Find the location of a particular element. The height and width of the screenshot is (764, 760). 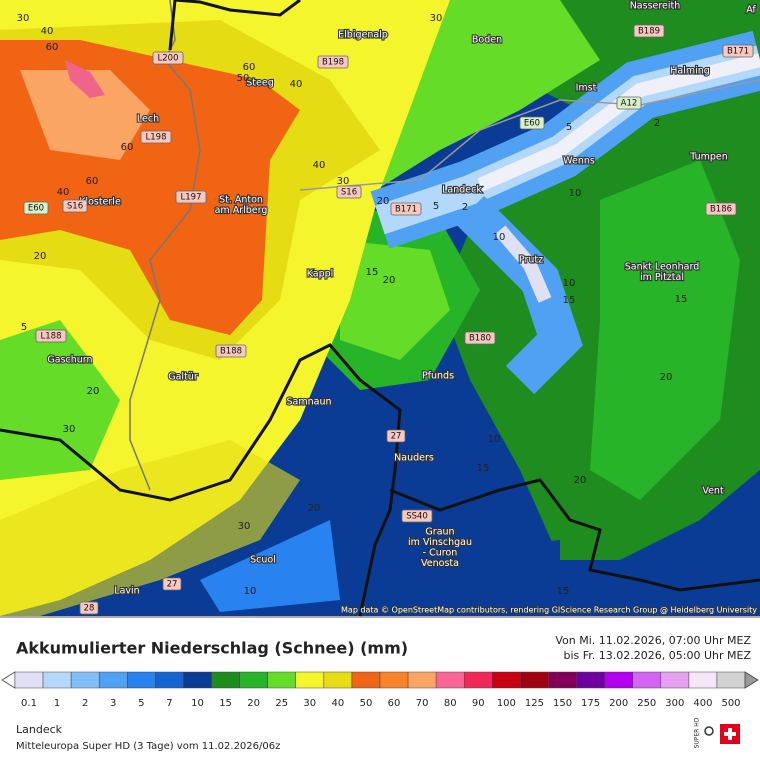

road-label: B186 is located at coordinates (721, 210).